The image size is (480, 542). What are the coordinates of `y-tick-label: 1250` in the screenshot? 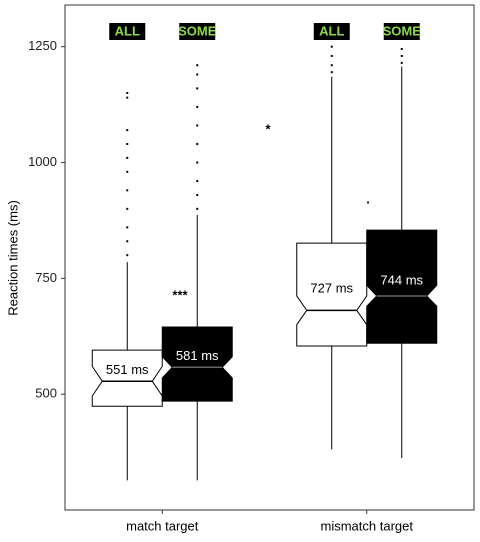 It's located at (42, 45).